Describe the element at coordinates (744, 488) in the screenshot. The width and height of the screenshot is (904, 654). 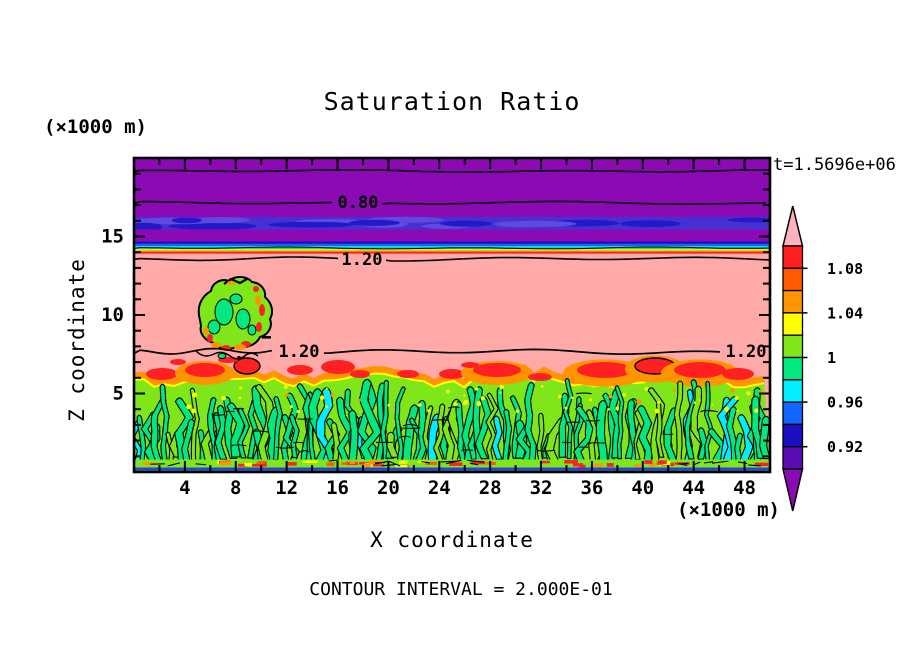
I see `x-tick-label: 48` at that location.